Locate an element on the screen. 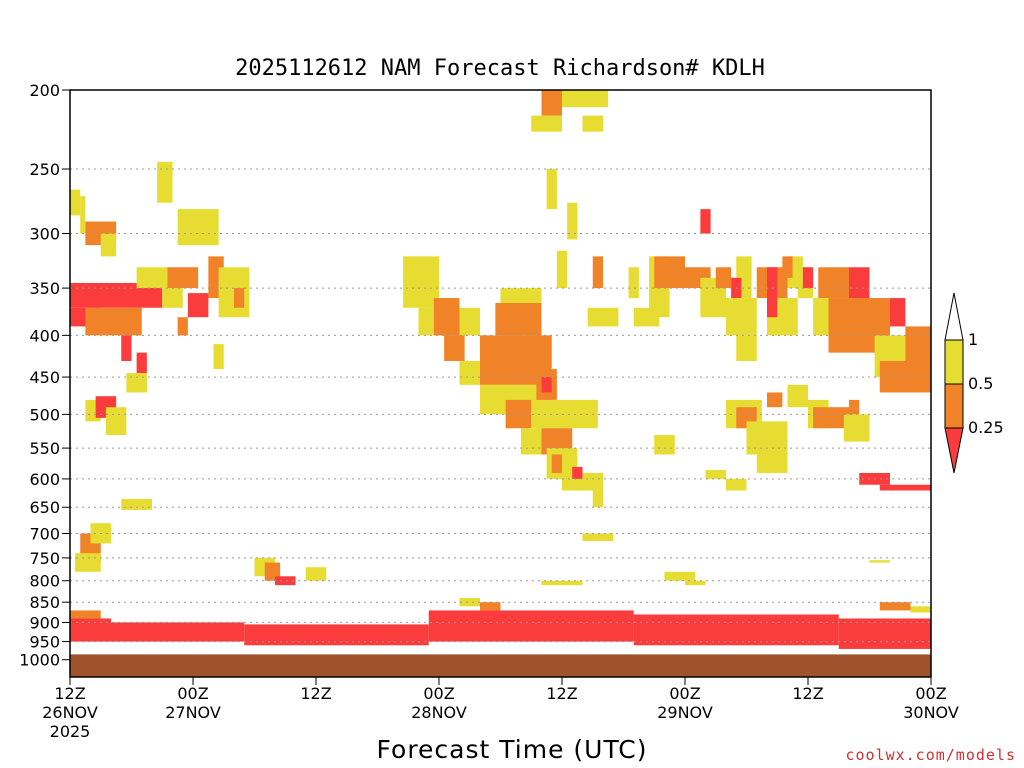 Image resolution: width=1024 pixels, height=768 pixels. y-tick-label-850: 850 is located at coordinates (44, 602).